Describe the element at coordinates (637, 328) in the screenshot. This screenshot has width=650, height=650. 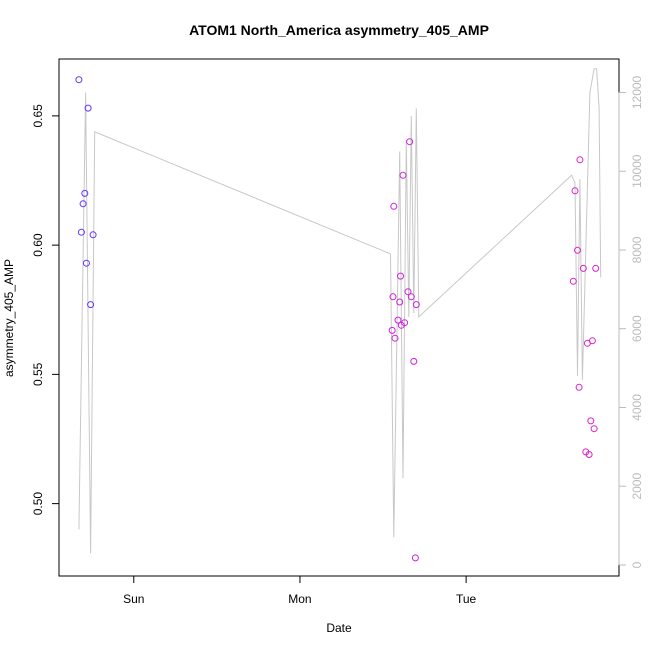
I see `y2-tick-label: 6000` at that location.